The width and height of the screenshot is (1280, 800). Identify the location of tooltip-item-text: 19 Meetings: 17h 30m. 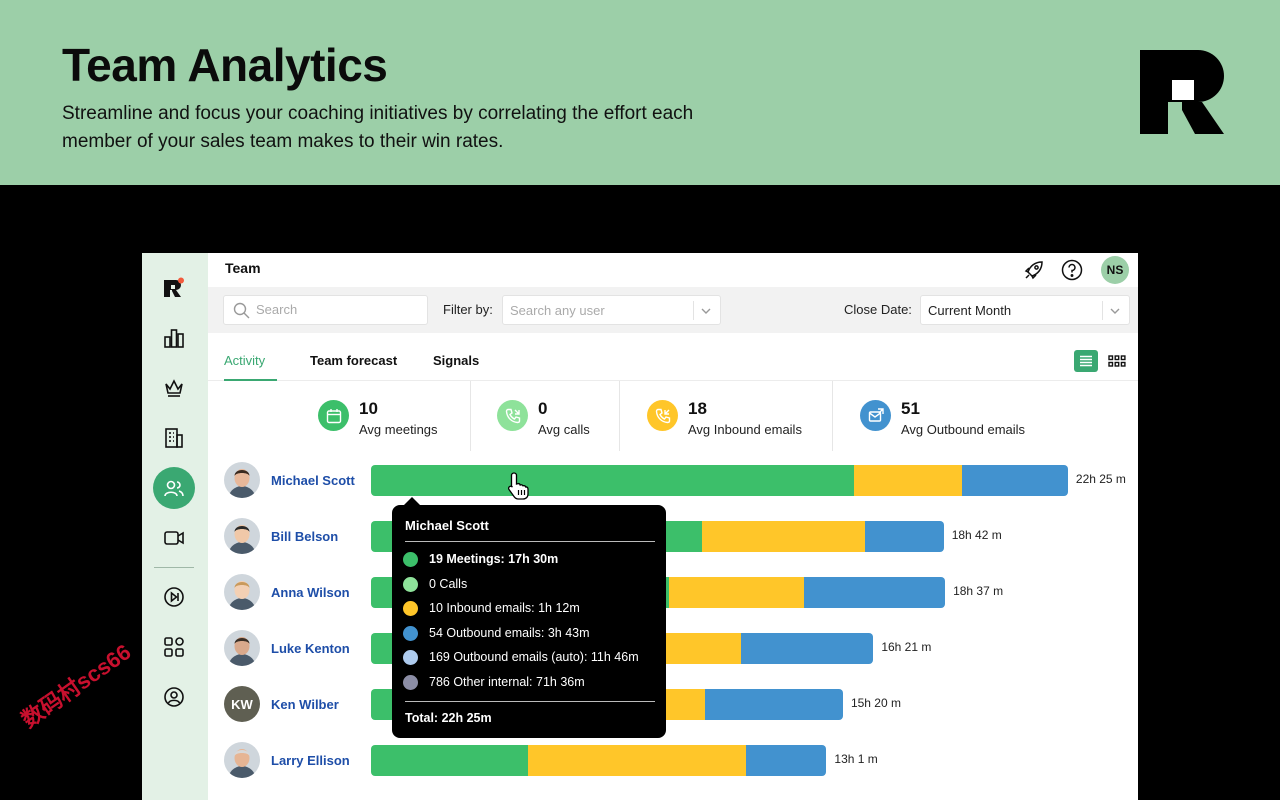
(494, 559).